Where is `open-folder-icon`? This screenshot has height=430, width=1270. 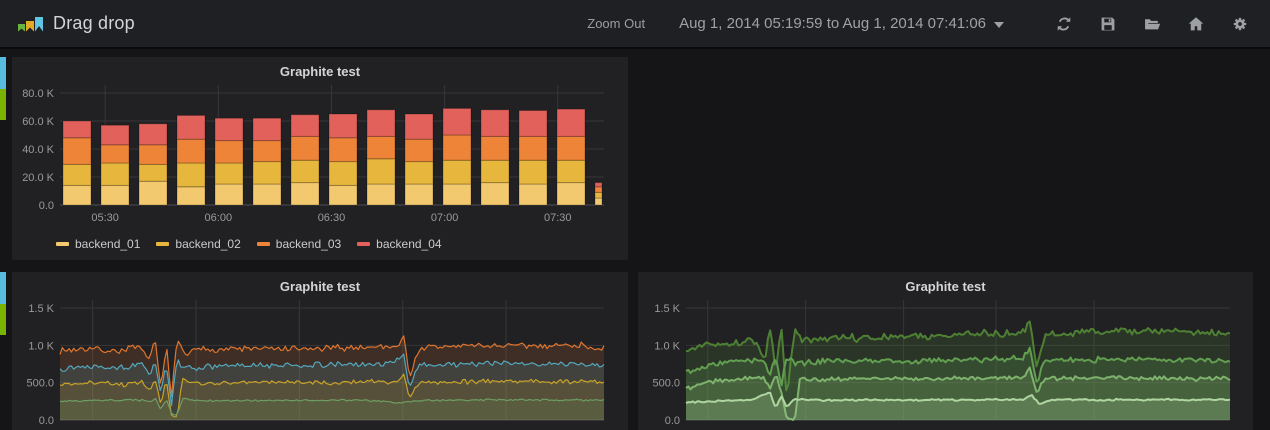 open-folder-icon is located at coordinates (1153, 23).